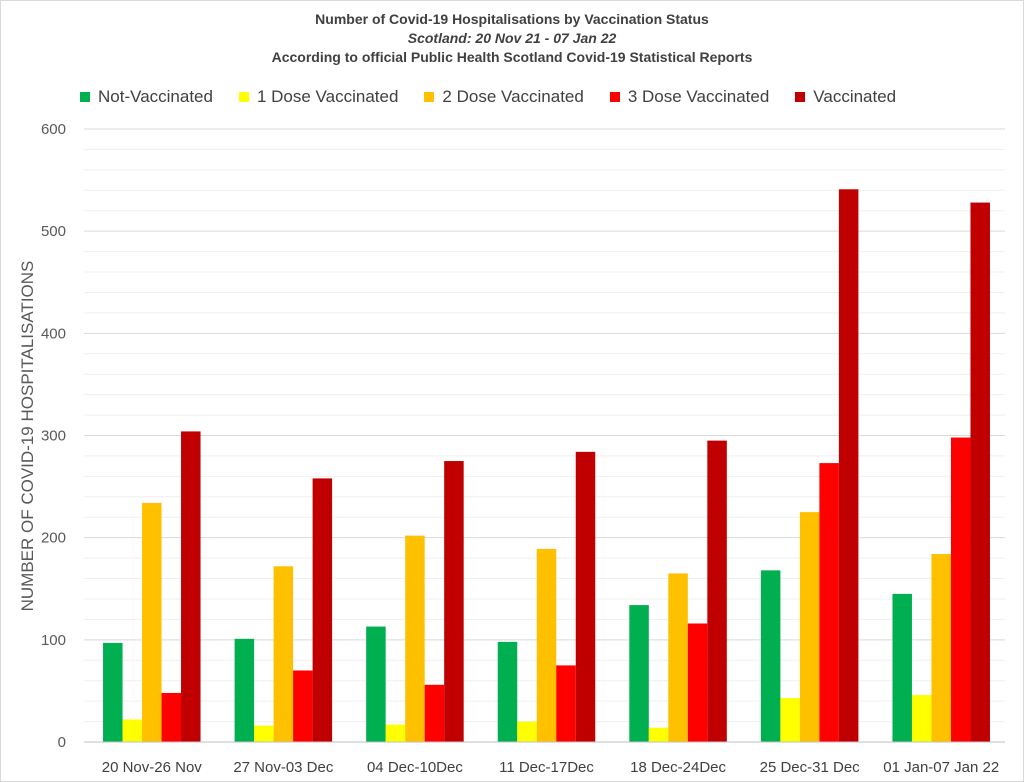  Describe the element at coordinates (941, 767) in the screenshot. I see `x-tick-label: 01 Jan-07 Jan 22` at that location.